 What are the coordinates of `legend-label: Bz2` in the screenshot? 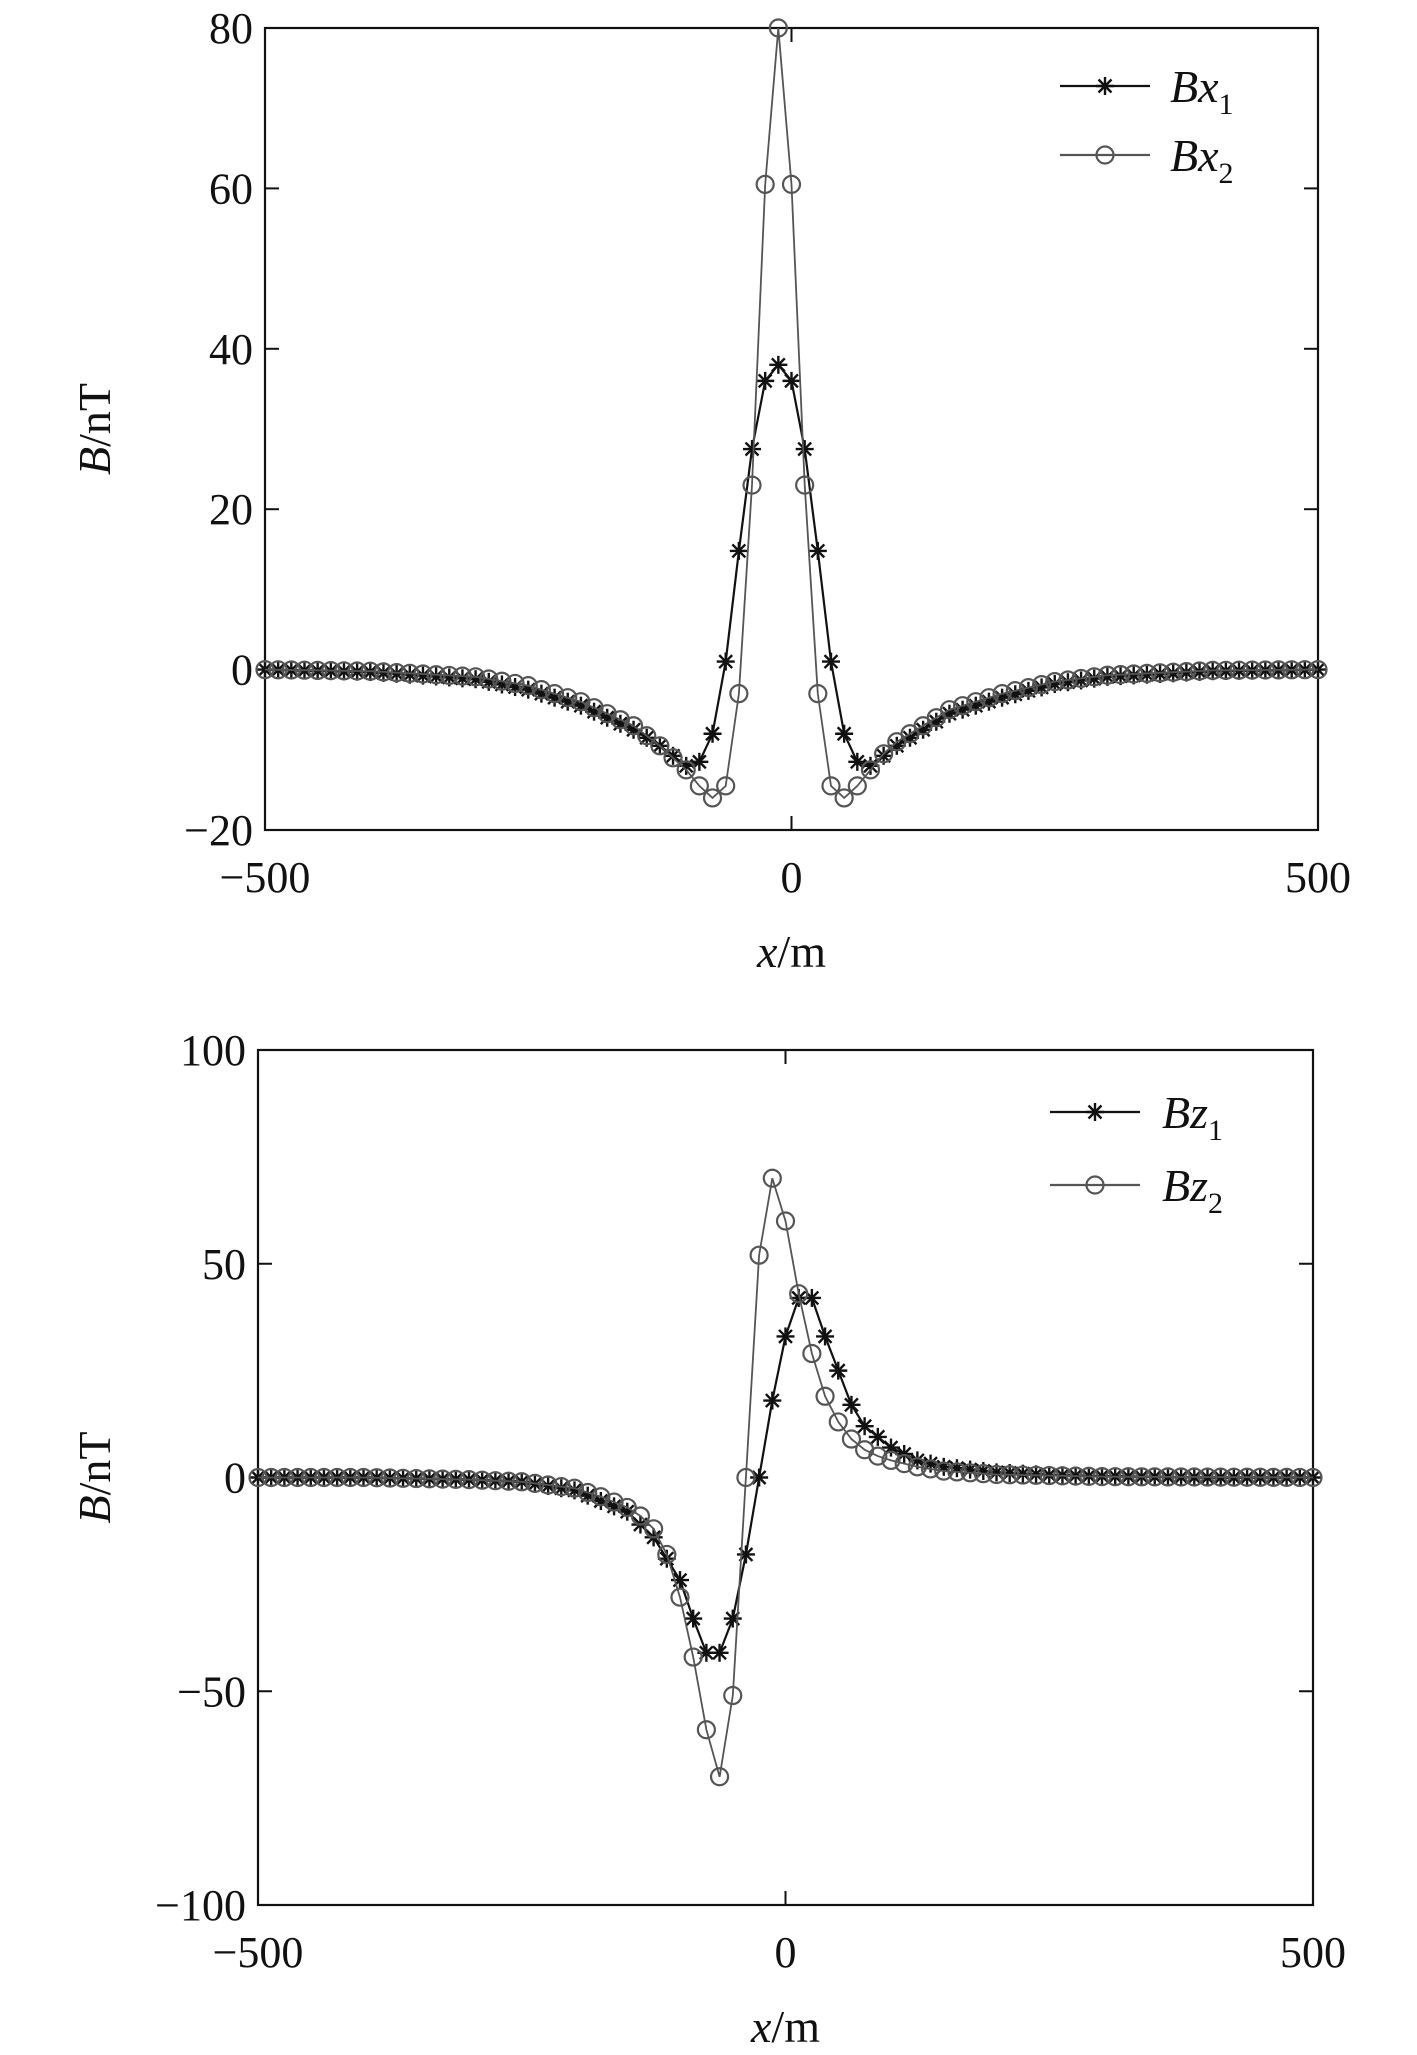 It's located at (1192, 1190).